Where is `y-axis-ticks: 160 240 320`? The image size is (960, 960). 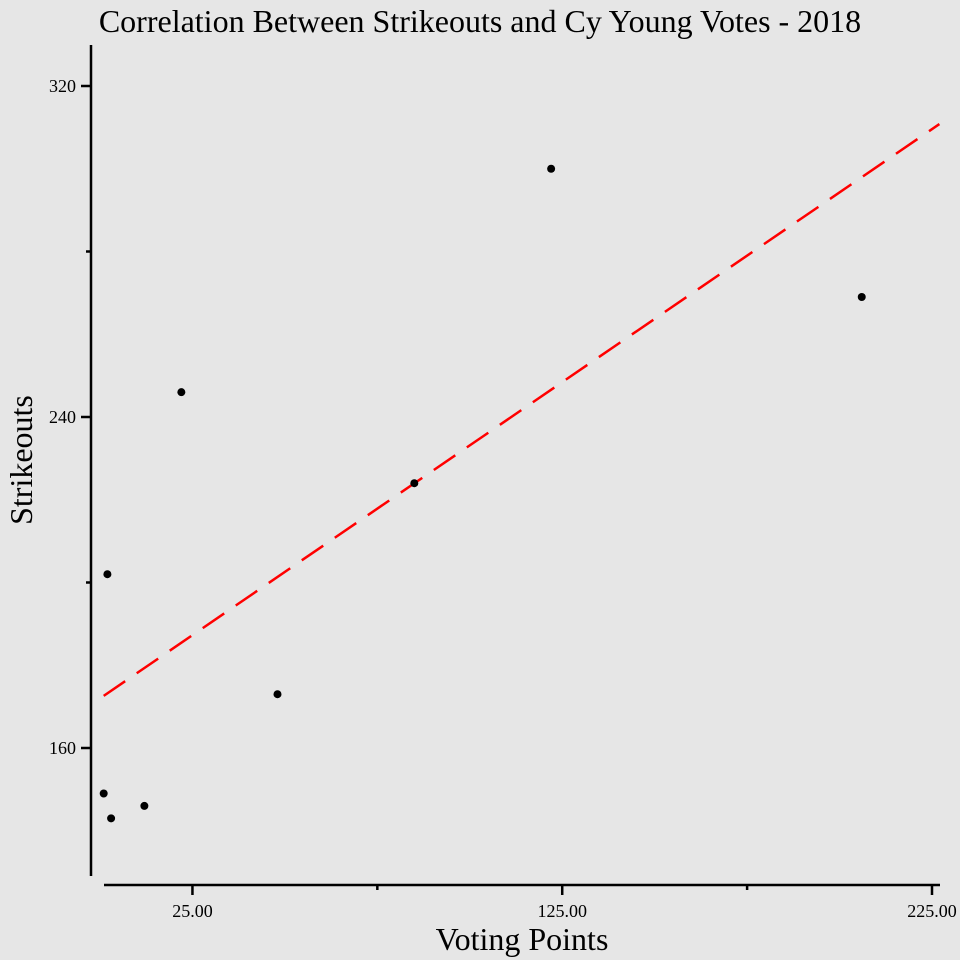 y-axis-ticks: 160 240 320 is located at coordinates (70, 417).